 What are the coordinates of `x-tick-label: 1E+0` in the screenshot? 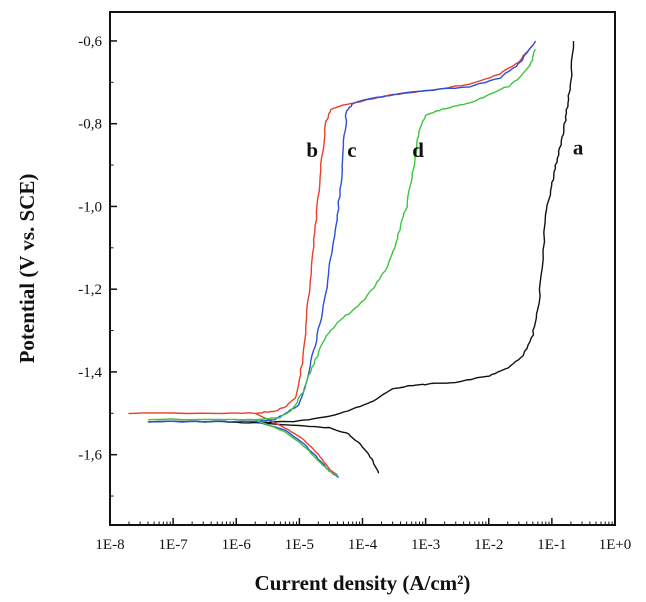 It's located at (615, 545).